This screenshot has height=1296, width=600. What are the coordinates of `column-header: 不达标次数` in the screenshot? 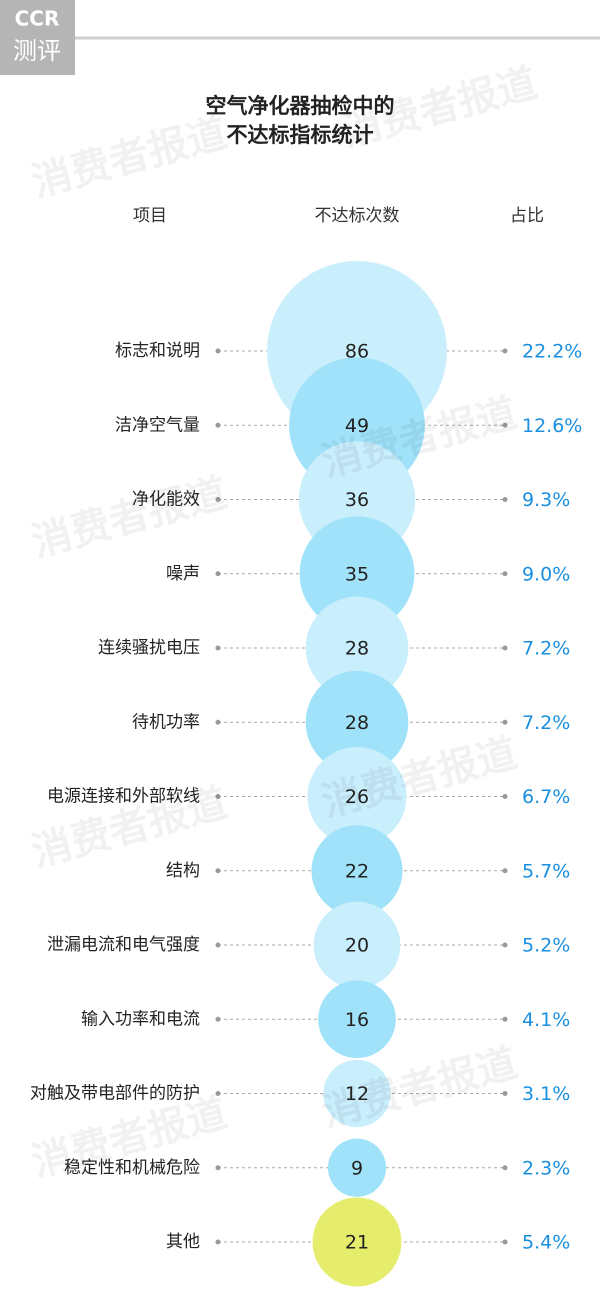 It's located at (357, 216).